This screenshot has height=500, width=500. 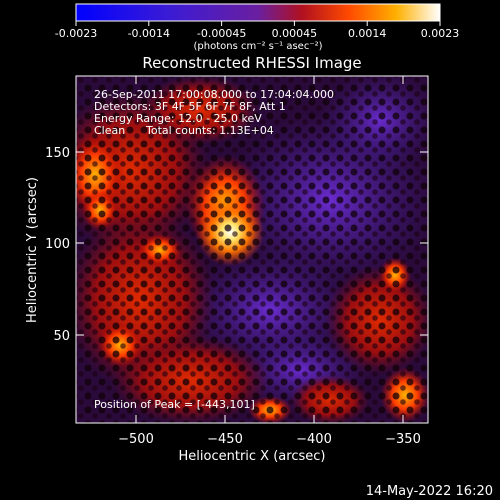 I want to click on colorbar-gradient, so click(x=258, y=12).